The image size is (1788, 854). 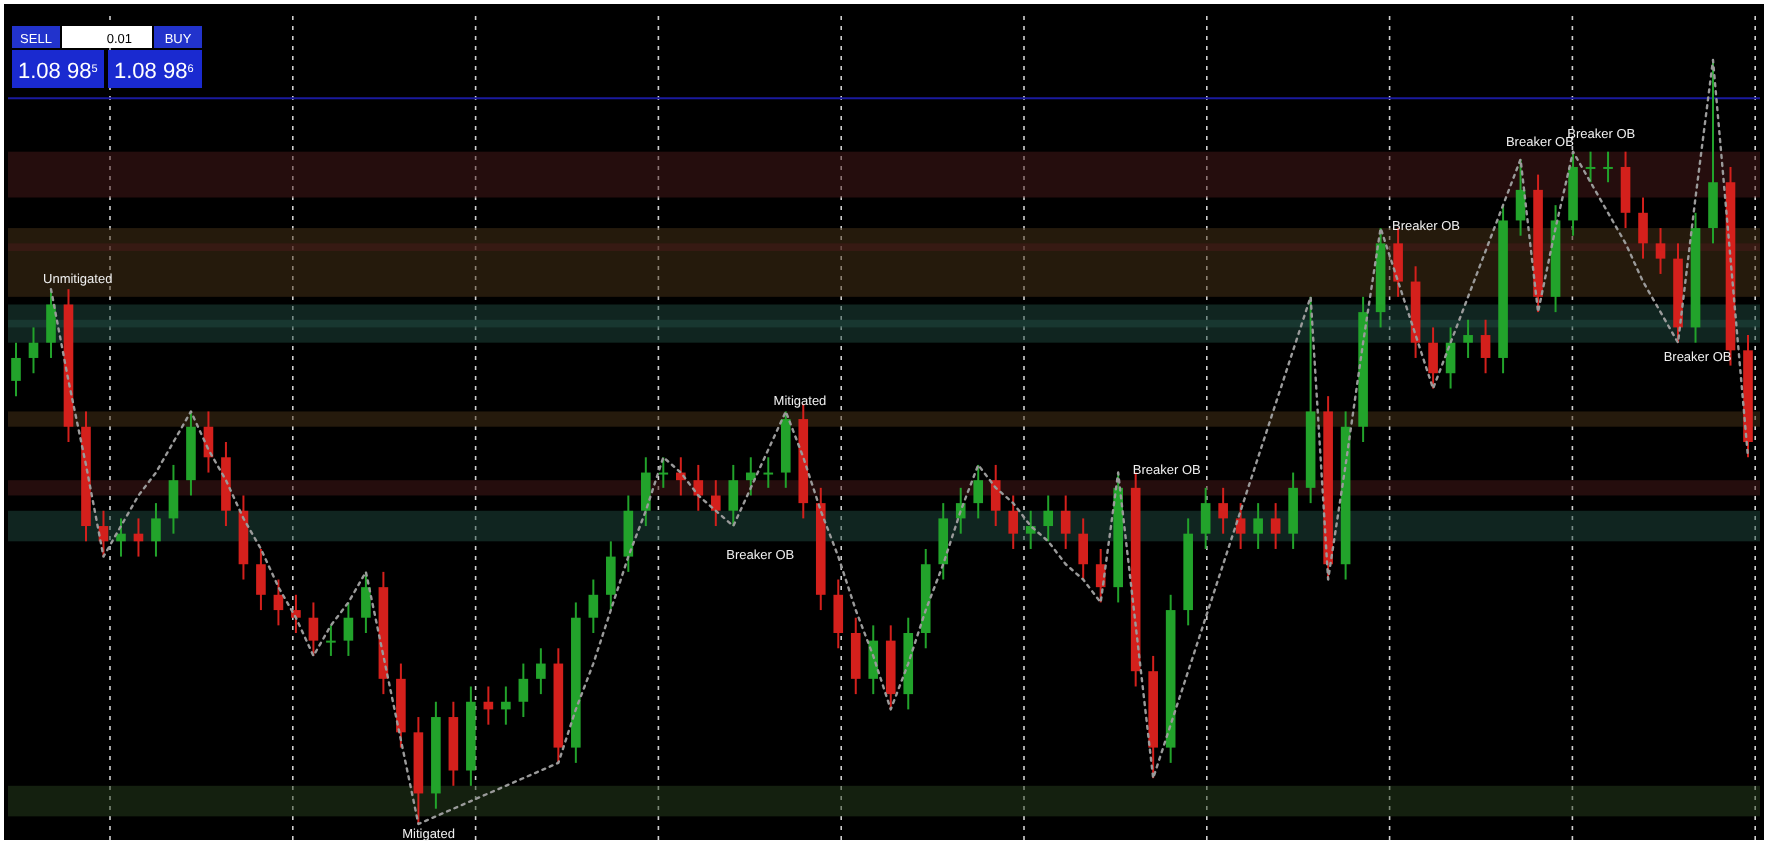 I want to click on annotation: 1.08 98$^{6}$, so click(x=154, y=72).